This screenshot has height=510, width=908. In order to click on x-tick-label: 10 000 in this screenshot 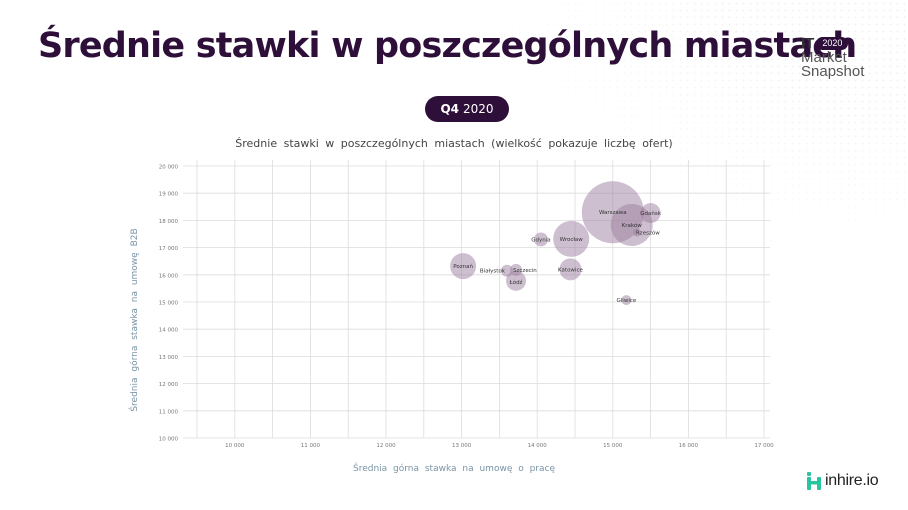, I will do `click(235, 446)`.